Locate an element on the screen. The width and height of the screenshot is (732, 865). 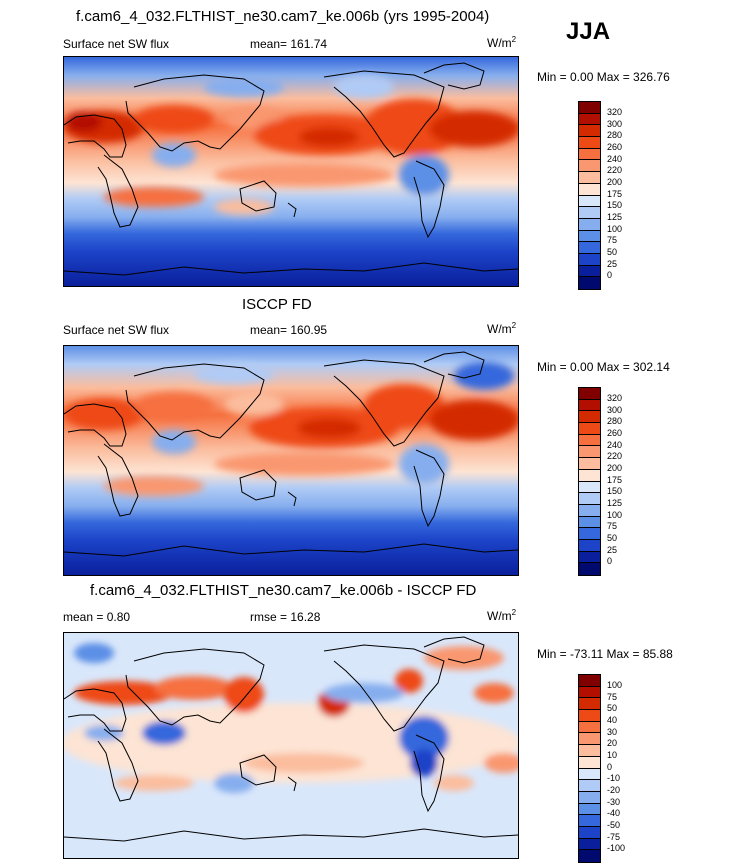
panel3-tick: 50 is located at coordinates (612, 708).